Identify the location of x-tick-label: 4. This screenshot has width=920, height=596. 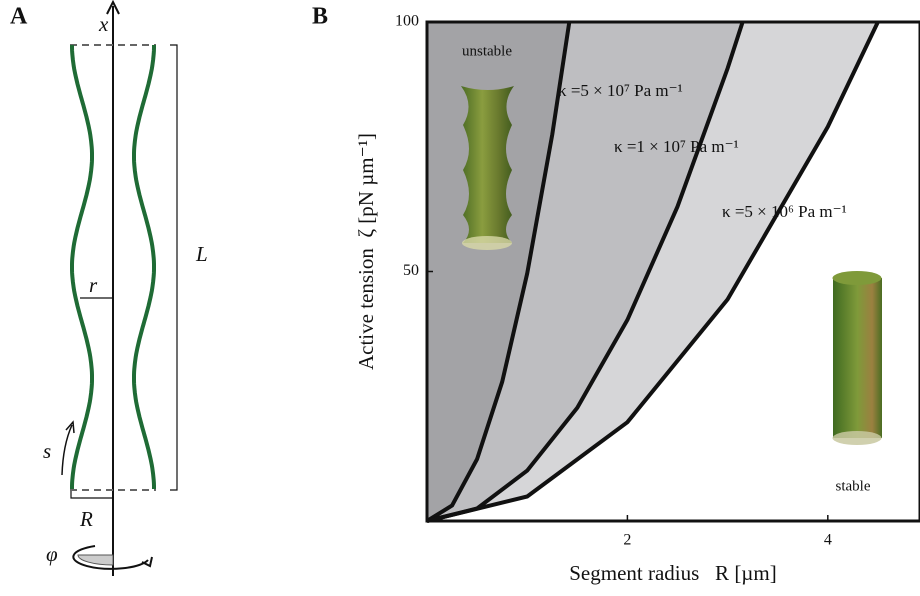
(828, 540).